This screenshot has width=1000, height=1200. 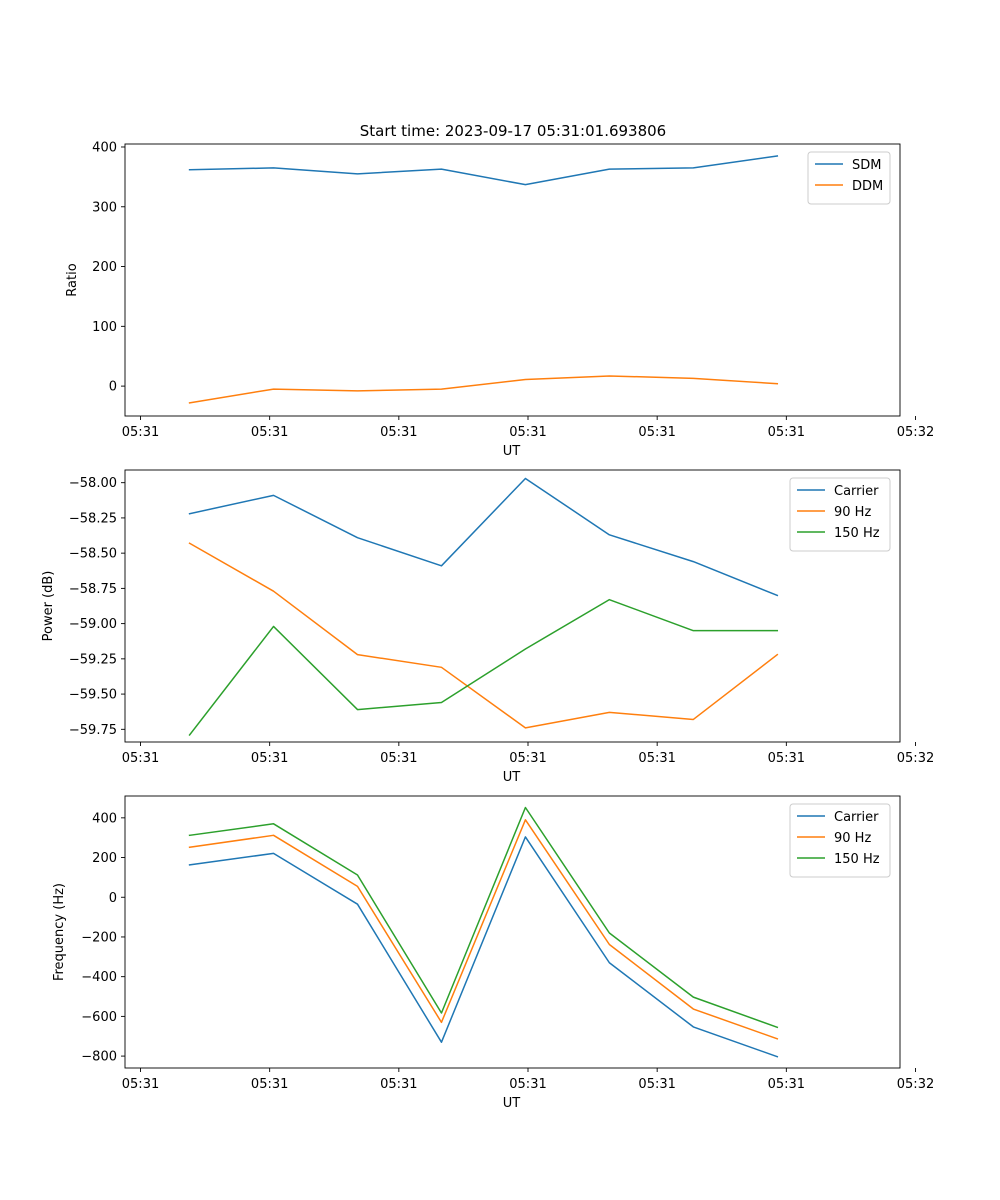 I want to click on y-tick-label: −400, so click(x=99, y=977).